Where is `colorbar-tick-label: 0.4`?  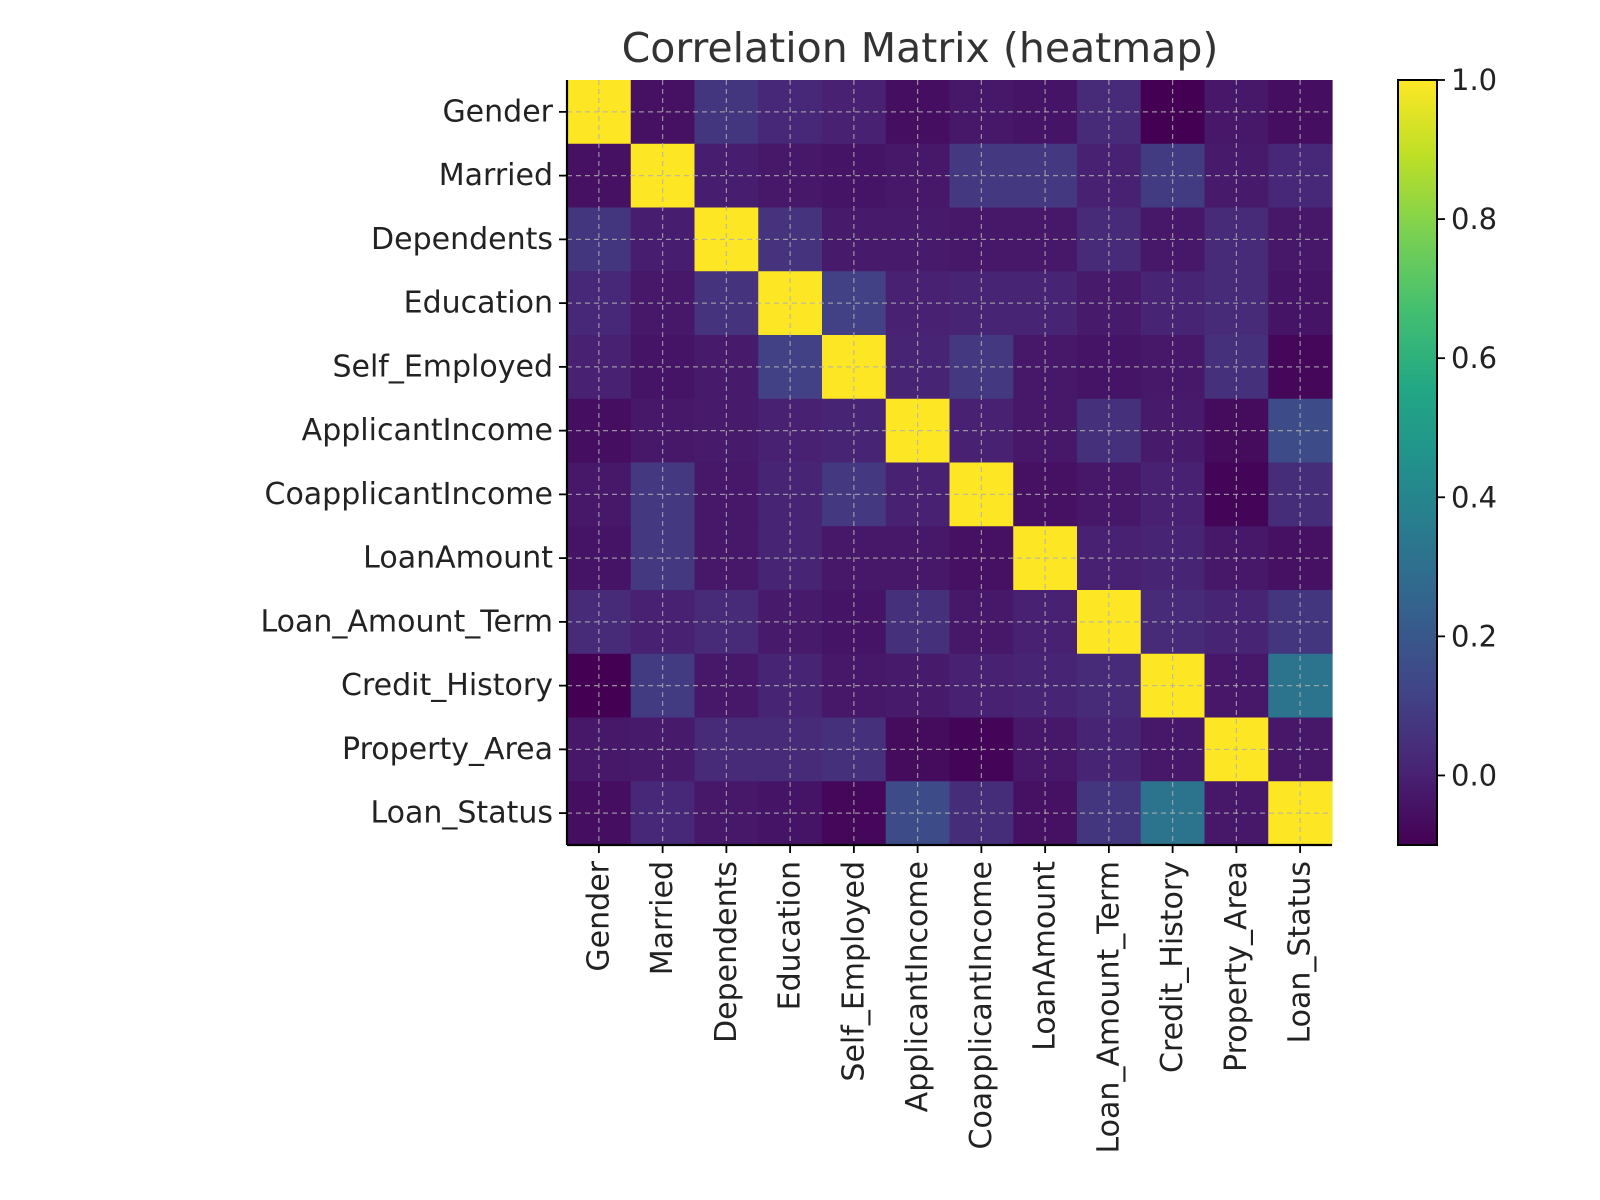
colorbar-tick-label: 0.4 is located at coordinates (1474, 497).